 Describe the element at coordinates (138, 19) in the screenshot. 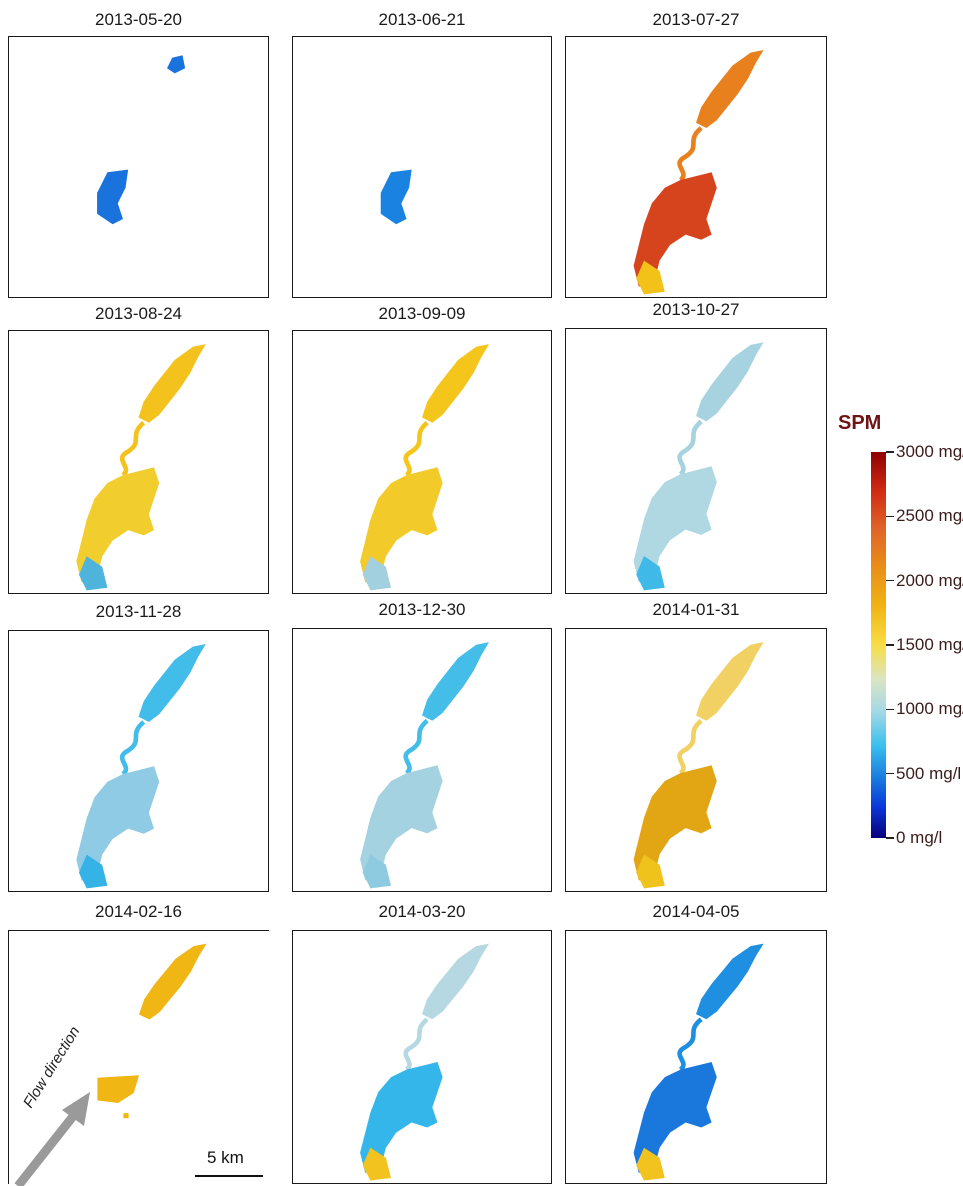

I see `panel-date: 2013-05-20` at that location.